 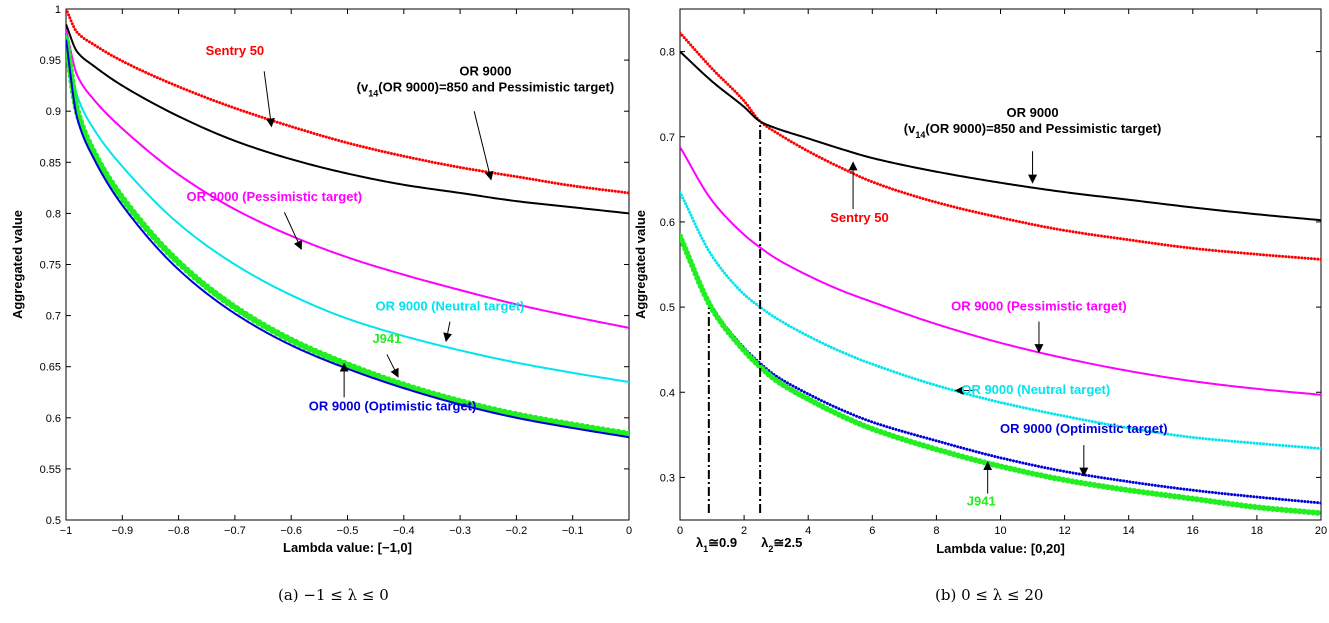 I want to click on x-tick-label: 18, so click(x=1257, y=531).